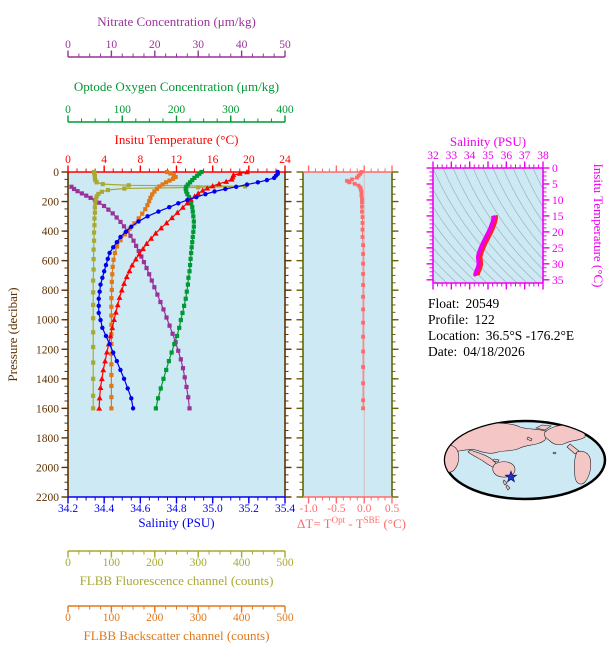  I want to click on ts-background, so click(488, 225).